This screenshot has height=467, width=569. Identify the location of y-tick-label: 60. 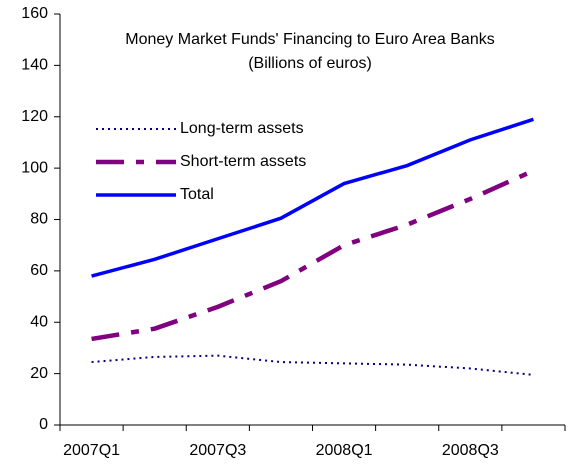
(39, 270).